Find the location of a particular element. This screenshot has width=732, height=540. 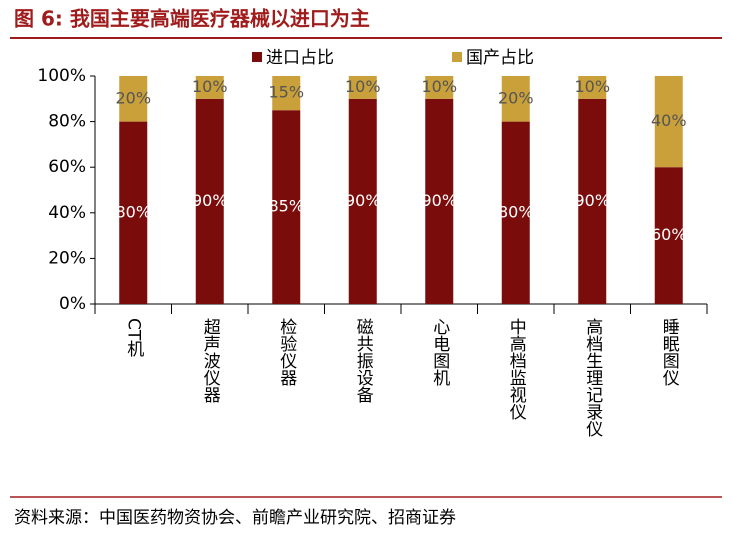

y-tick-label: 0% is located at coordinates (72, 304).